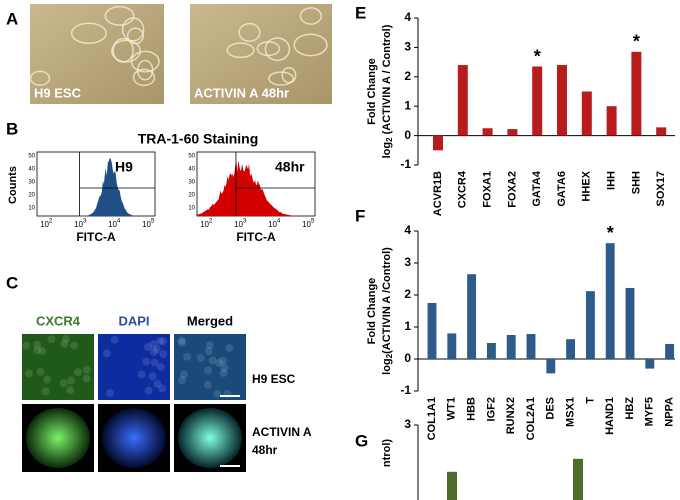 This screenshot has width=680, height=500. Describe the element at coordinates (124, 167) in the screenshot. I see `plot-label: H9` at that location.